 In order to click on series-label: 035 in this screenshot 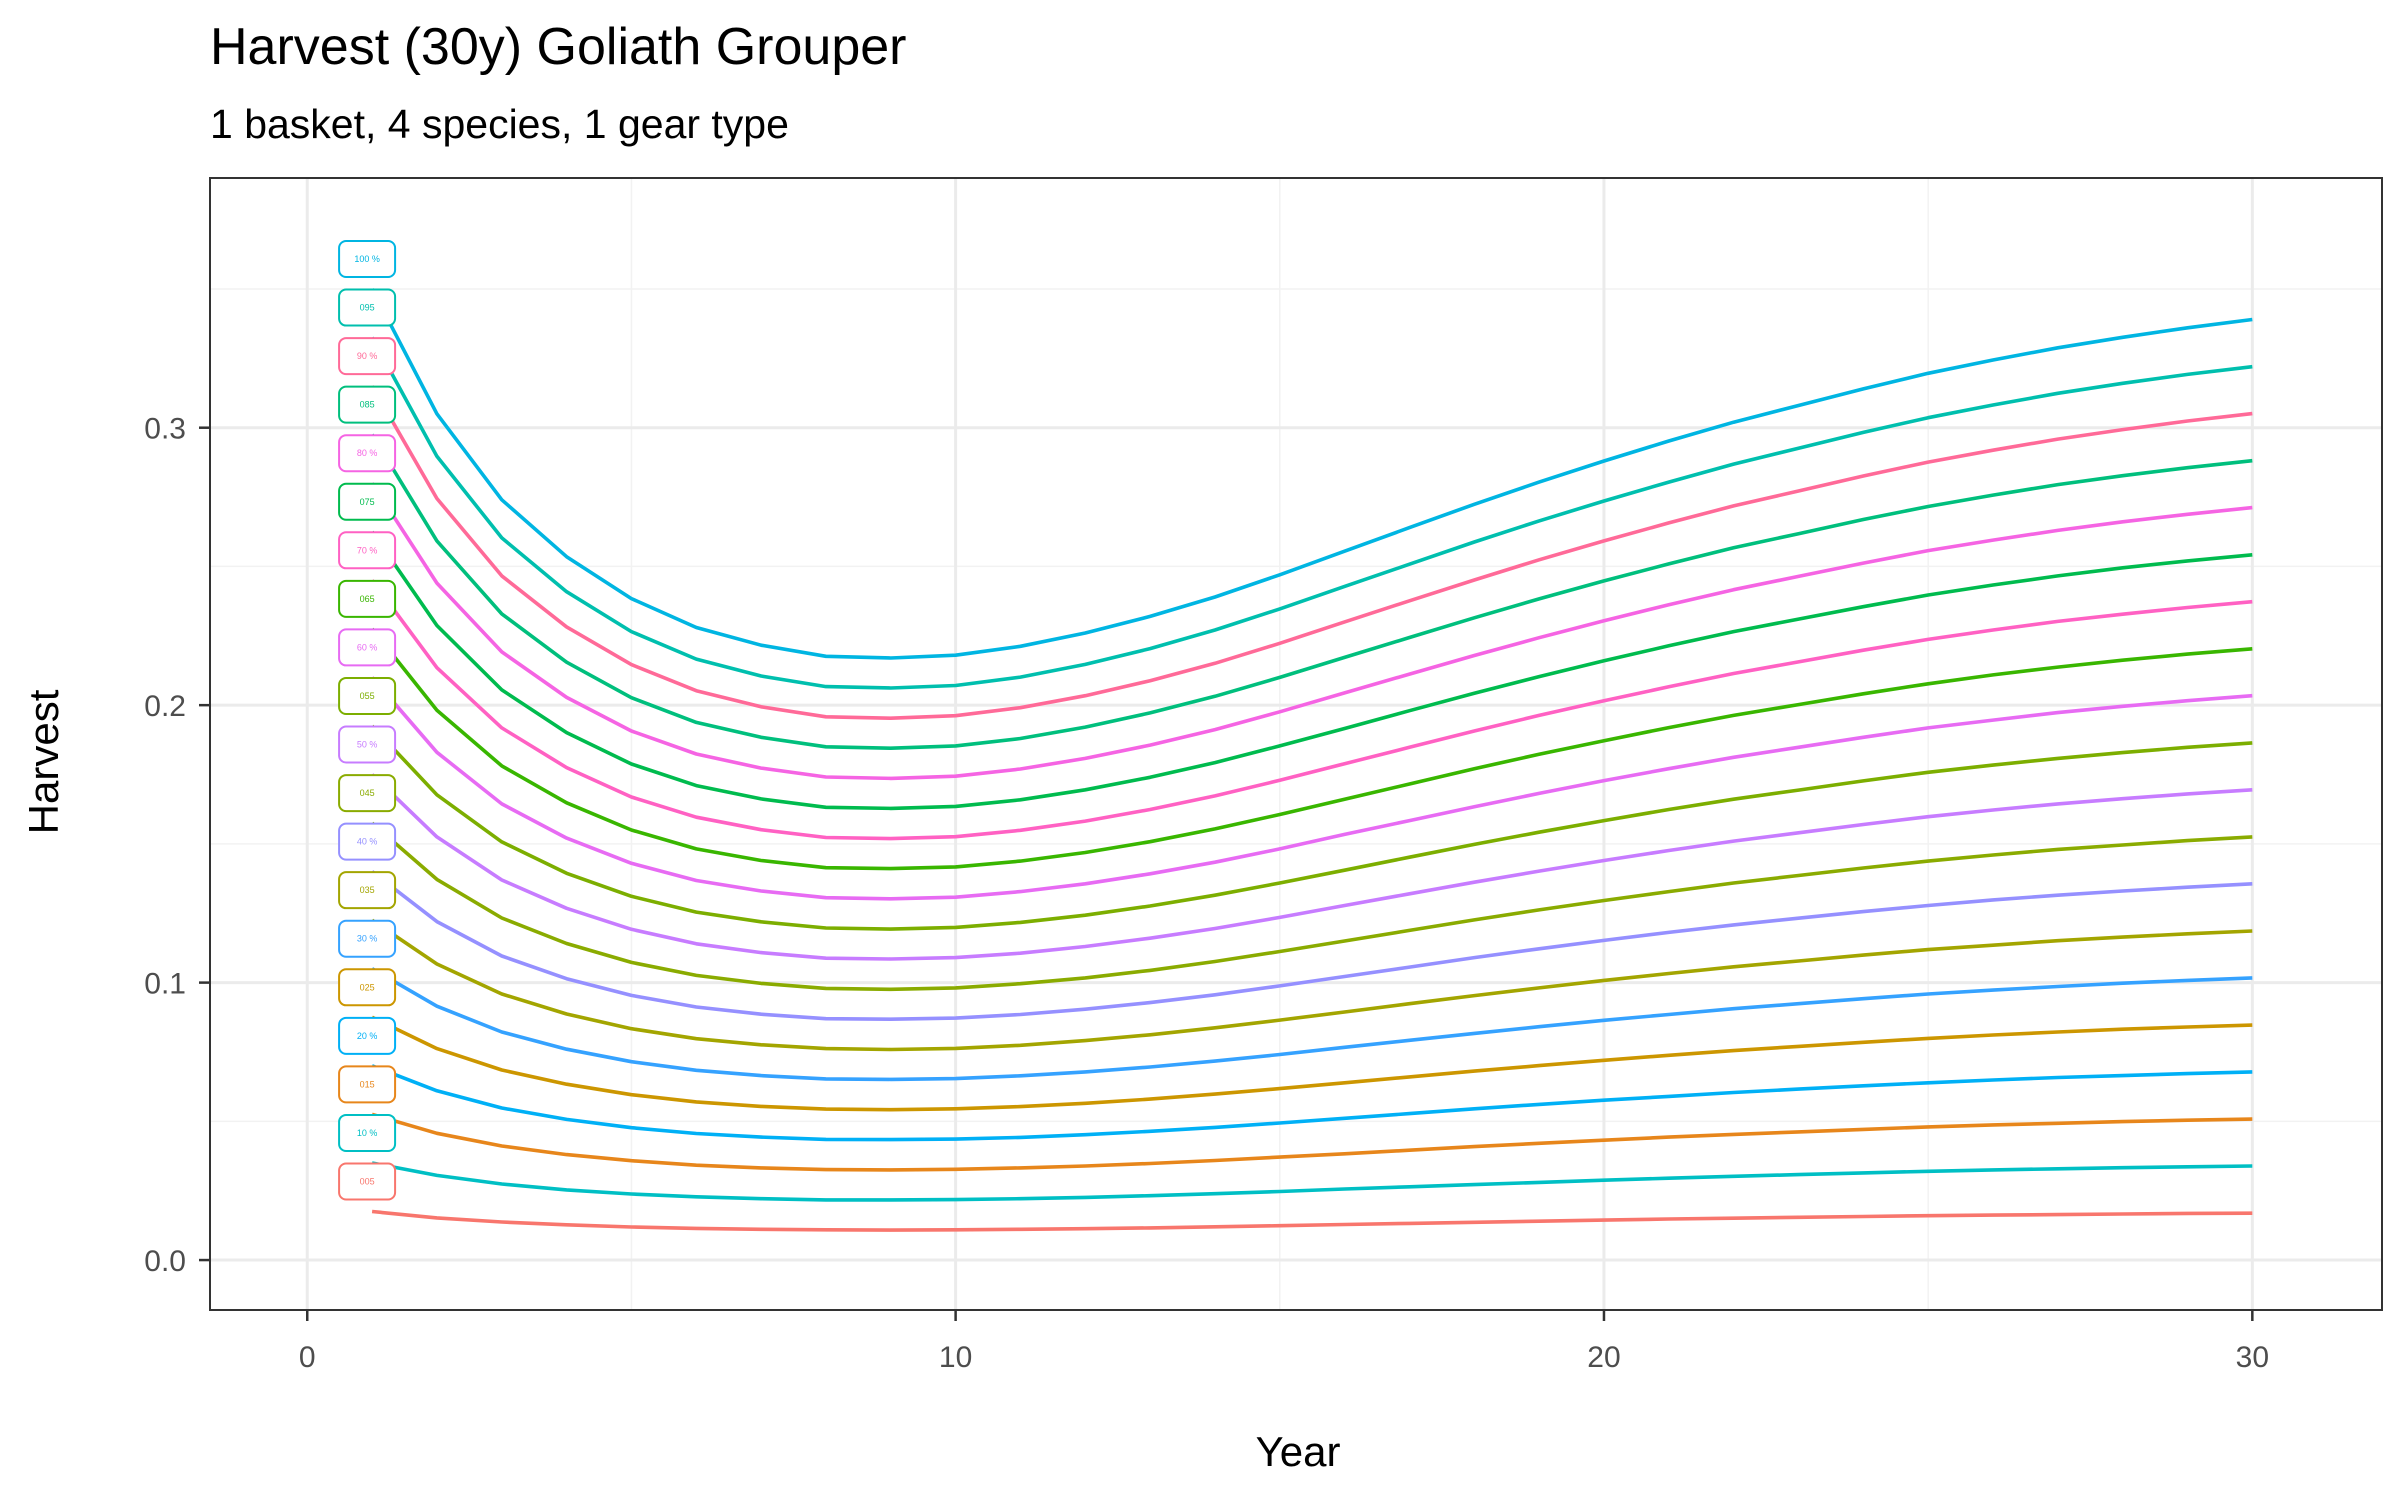, I will do `click(367, 890)`.